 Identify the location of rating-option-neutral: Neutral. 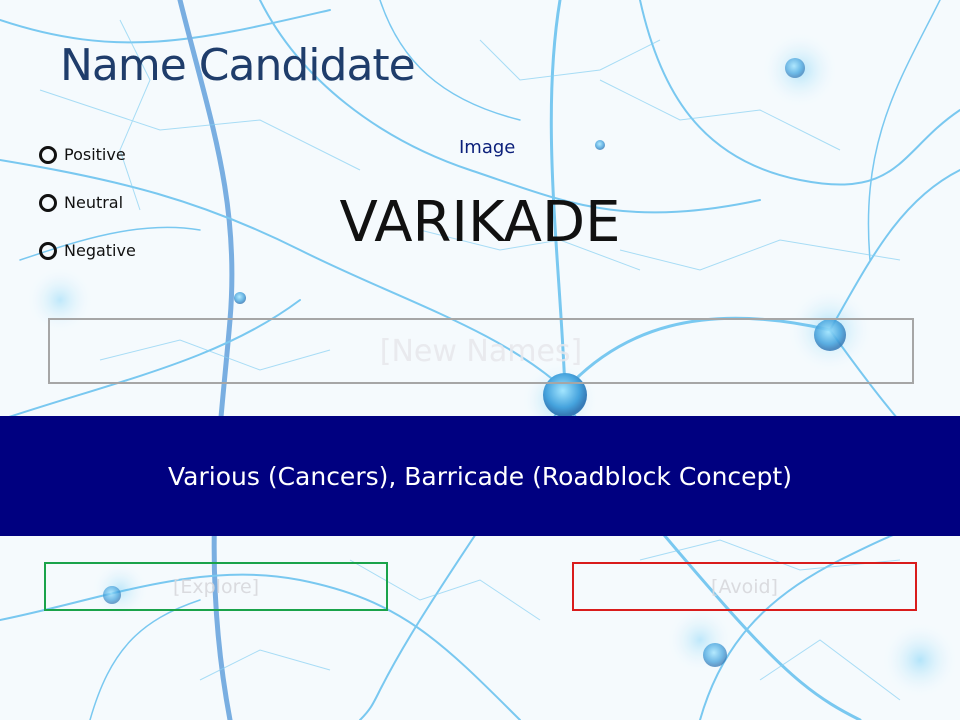
(81, 202).